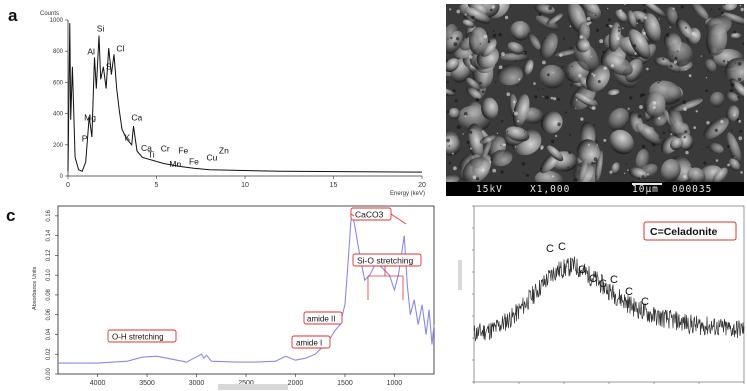 The height and width of the screenshot is (391, 747). Describe the element at coordinates (128, 138) in the screenshot. I see `eds-peak-label: K` at that location.